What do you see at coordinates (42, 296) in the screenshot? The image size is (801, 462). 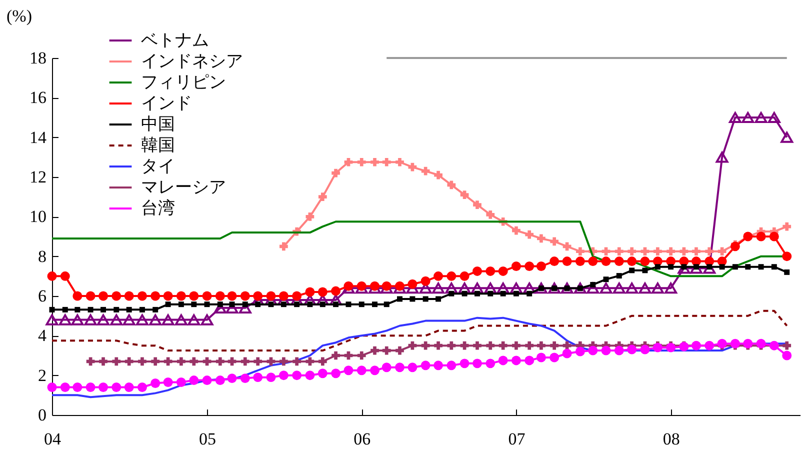 I see `y-tick-label: 6` at bounding box center [42, 296].